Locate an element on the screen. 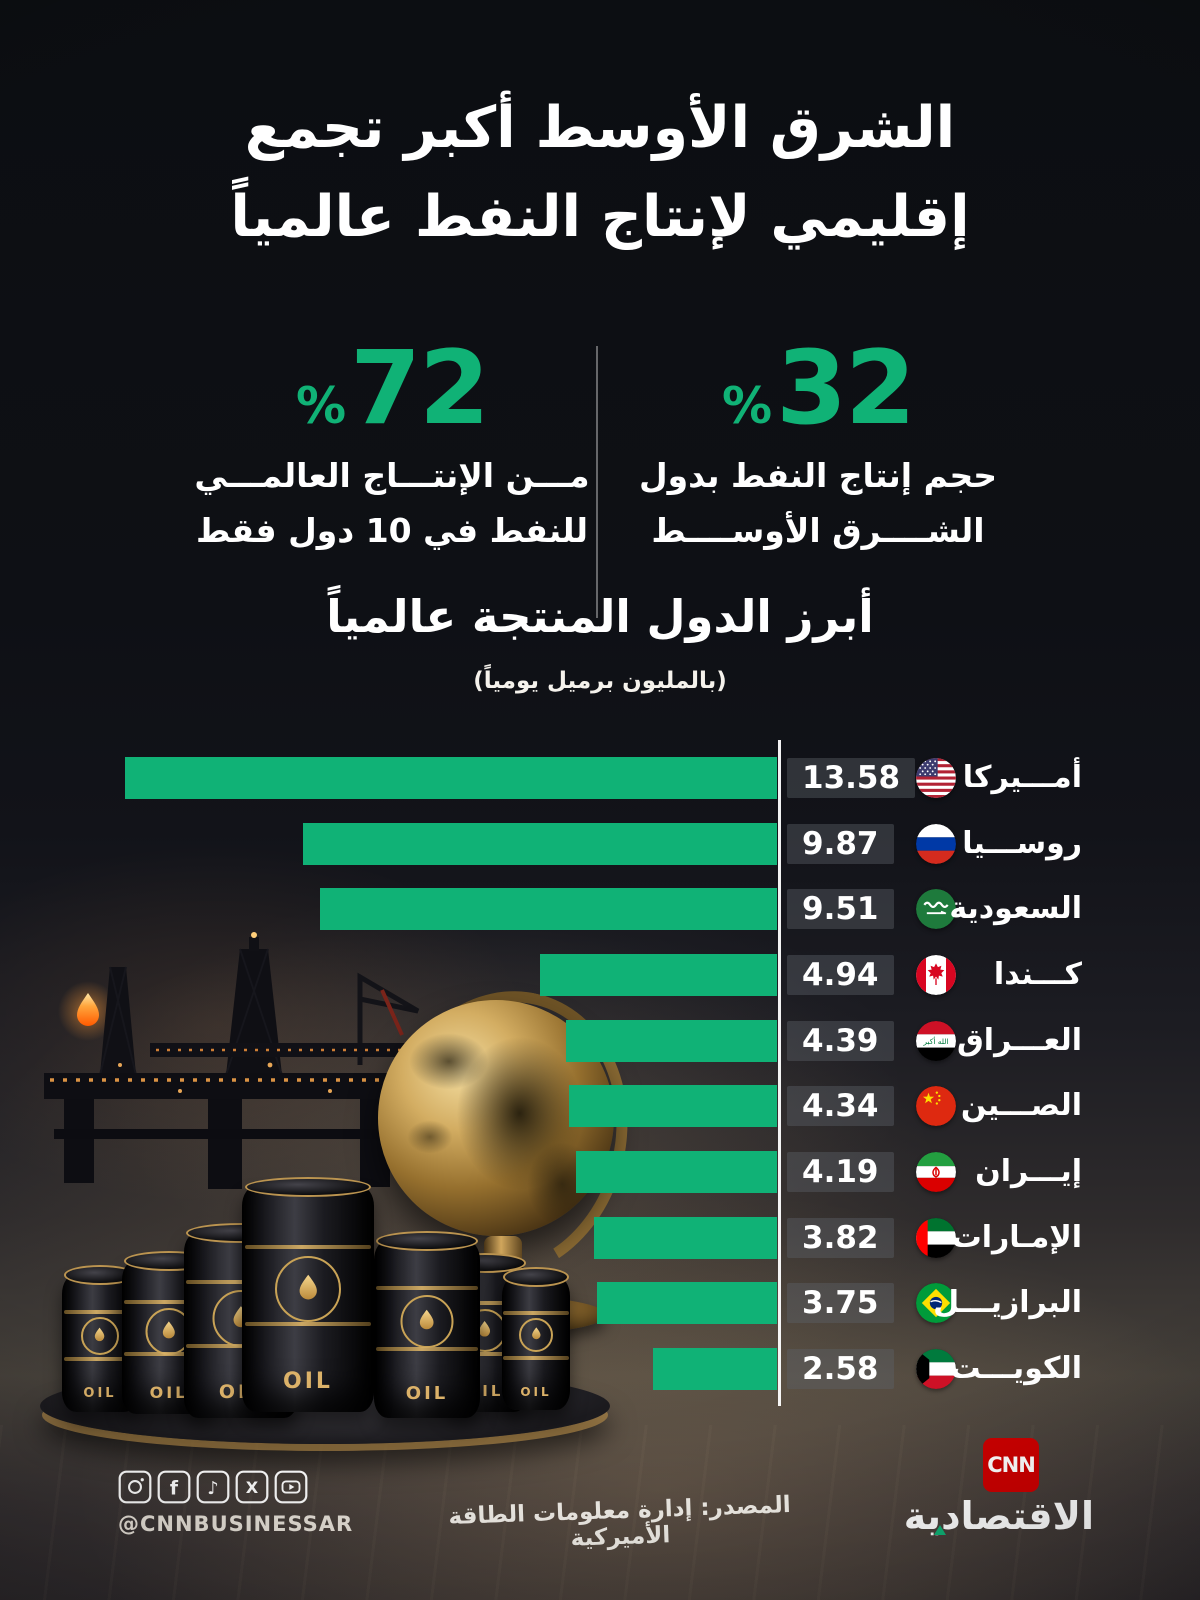 This screenshot has height=1600, width=1200. page-title-line1: الشرق الأوسط أكبر تجمع is located at coordinates (600, 128).